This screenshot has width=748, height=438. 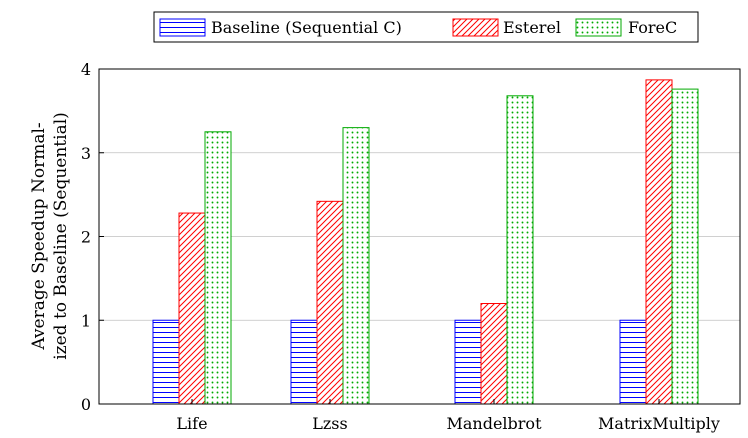 I want to click on bar-horizontal-lines-matrixmultiply, so click(x=633, y=362).